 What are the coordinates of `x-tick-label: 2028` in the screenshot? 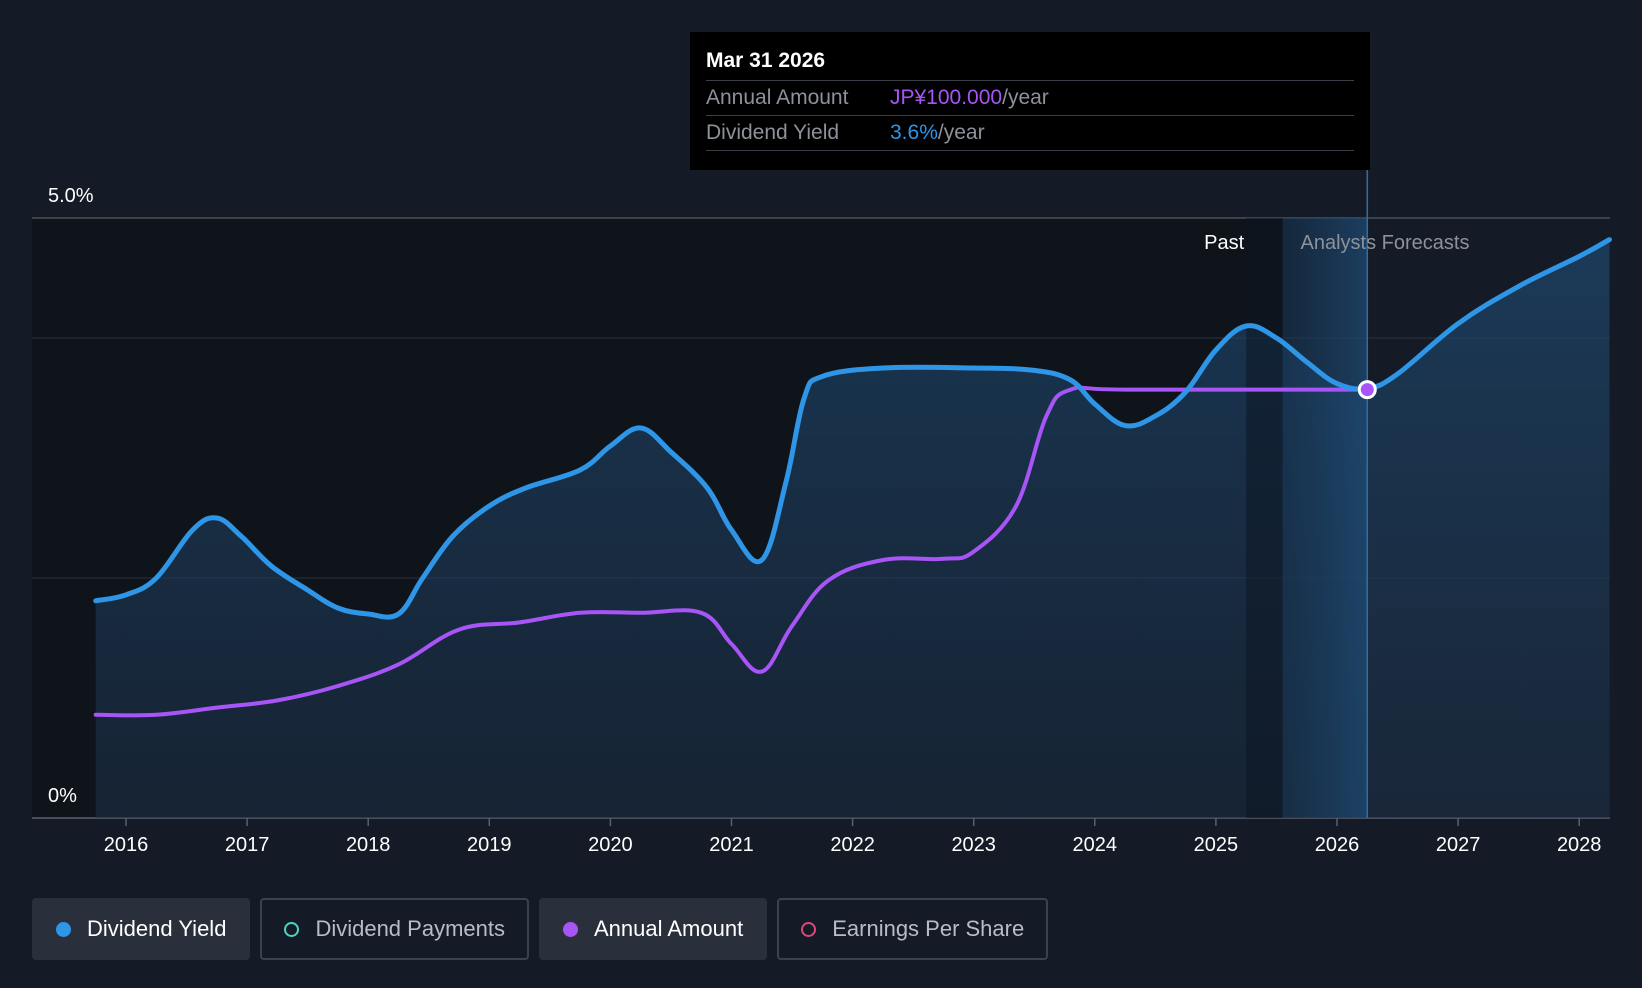 It's located at (1579, 845).